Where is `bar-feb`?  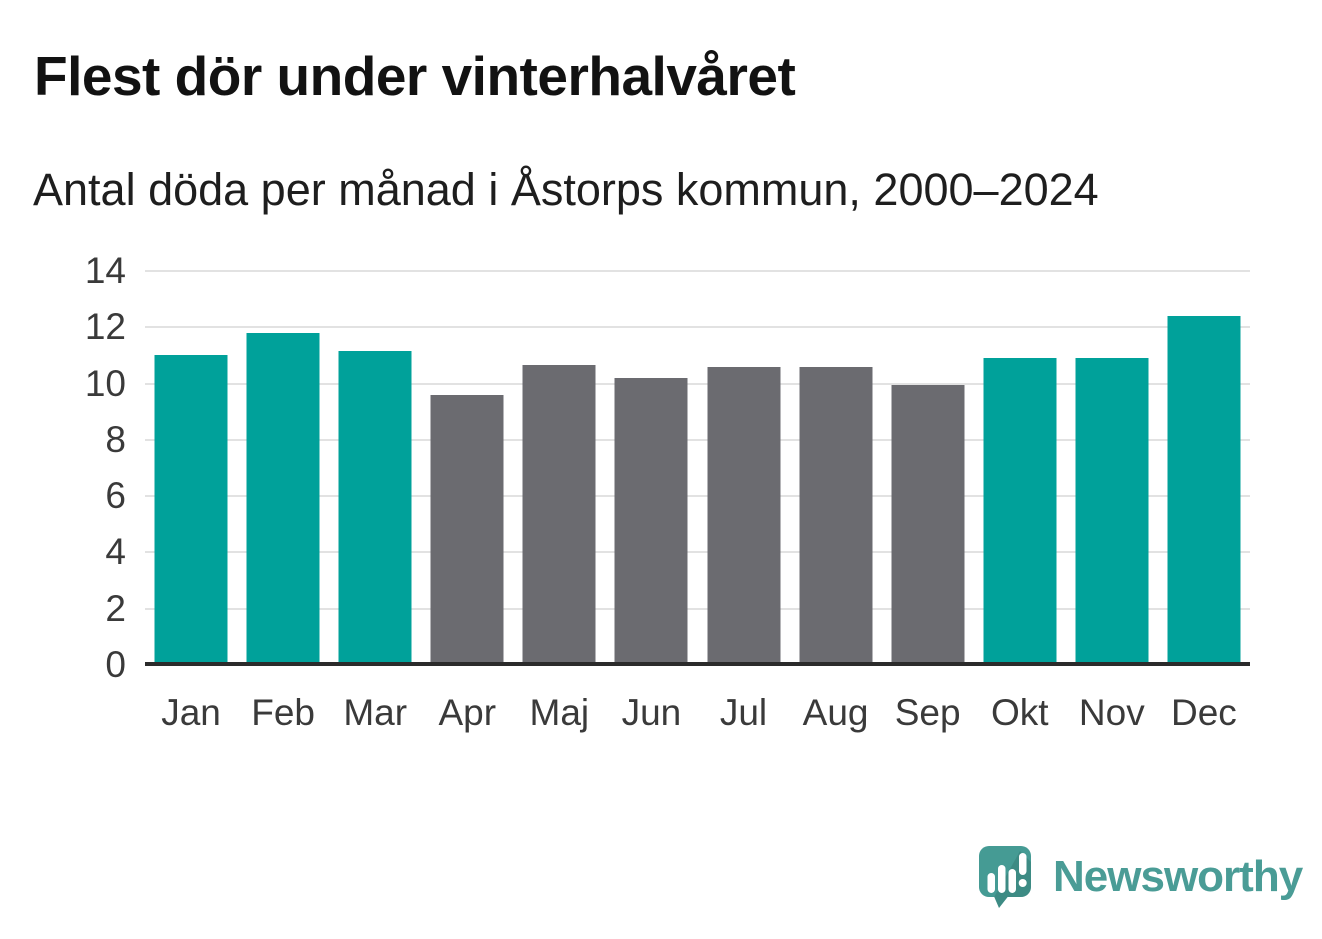 bar-feb is located at coordinates (283, 498).